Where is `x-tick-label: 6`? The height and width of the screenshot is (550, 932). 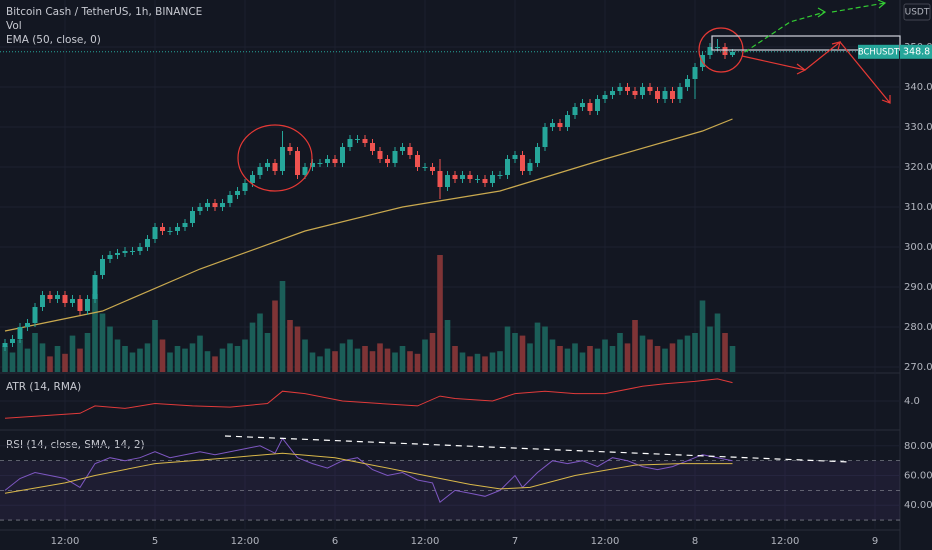 x-tick-label: 6 is located at coordinates (335, 541).